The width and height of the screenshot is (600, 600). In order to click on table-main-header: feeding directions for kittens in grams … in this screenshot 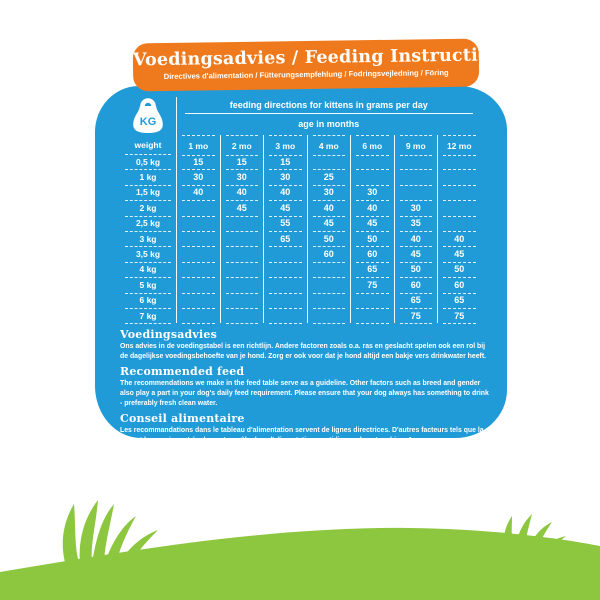, I will do `click(328, 105)`.